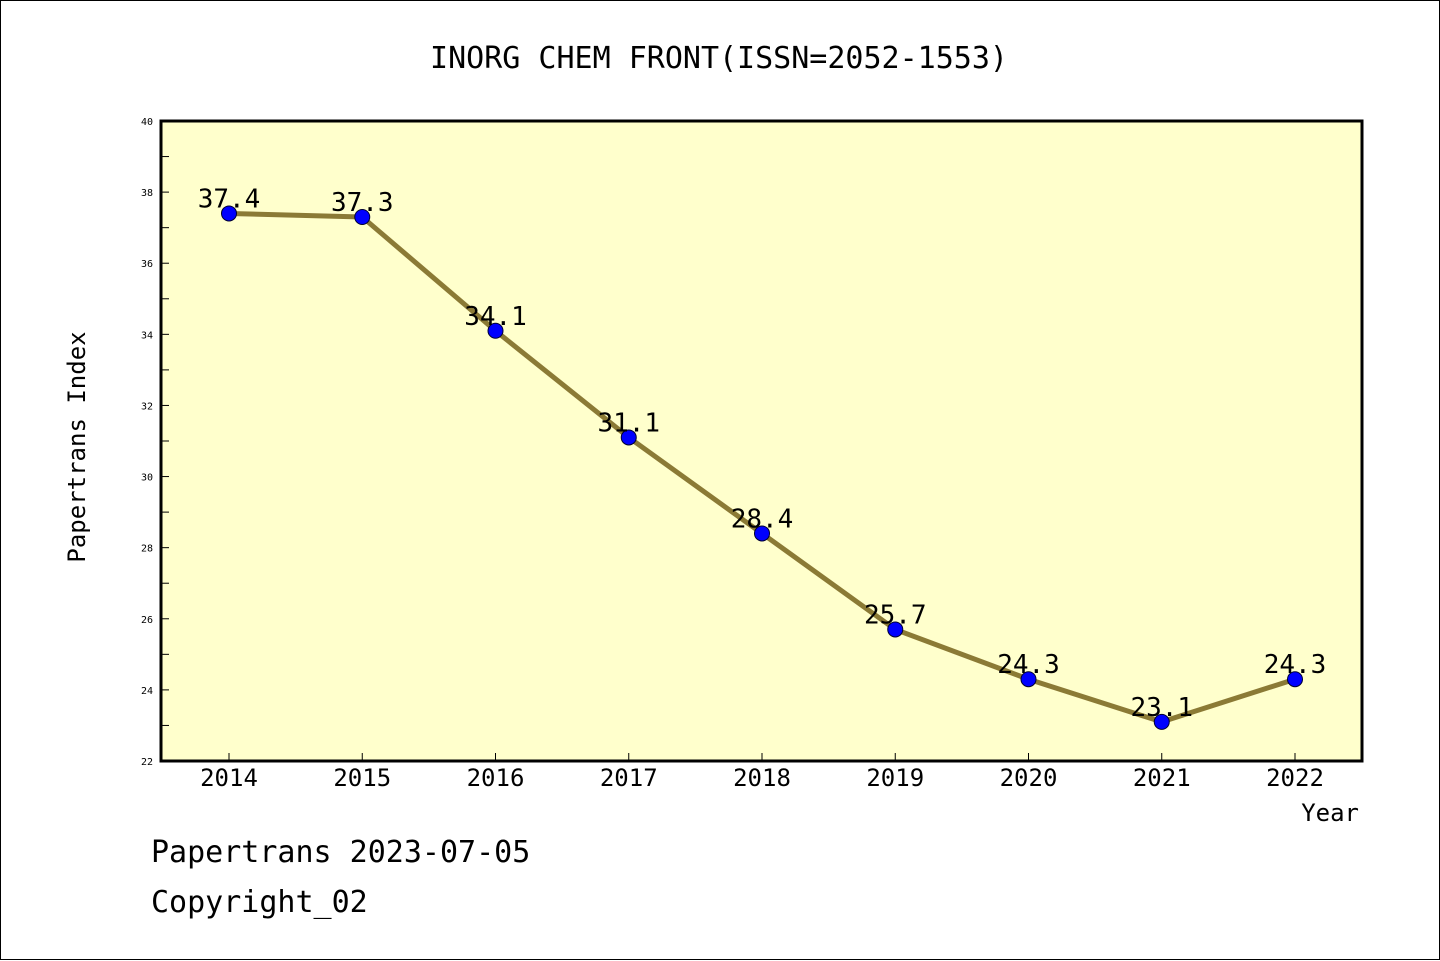  I want to click on x-tick-label: 2018, so click(762, 778).